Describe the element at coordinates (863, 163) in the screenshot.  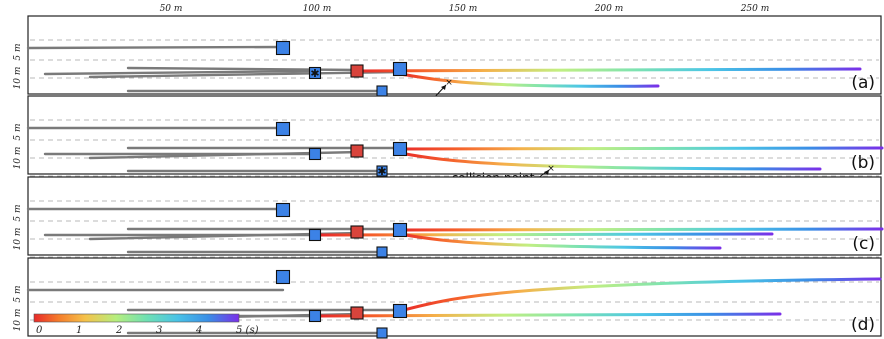
I see `panel-label: (b)` at that location.